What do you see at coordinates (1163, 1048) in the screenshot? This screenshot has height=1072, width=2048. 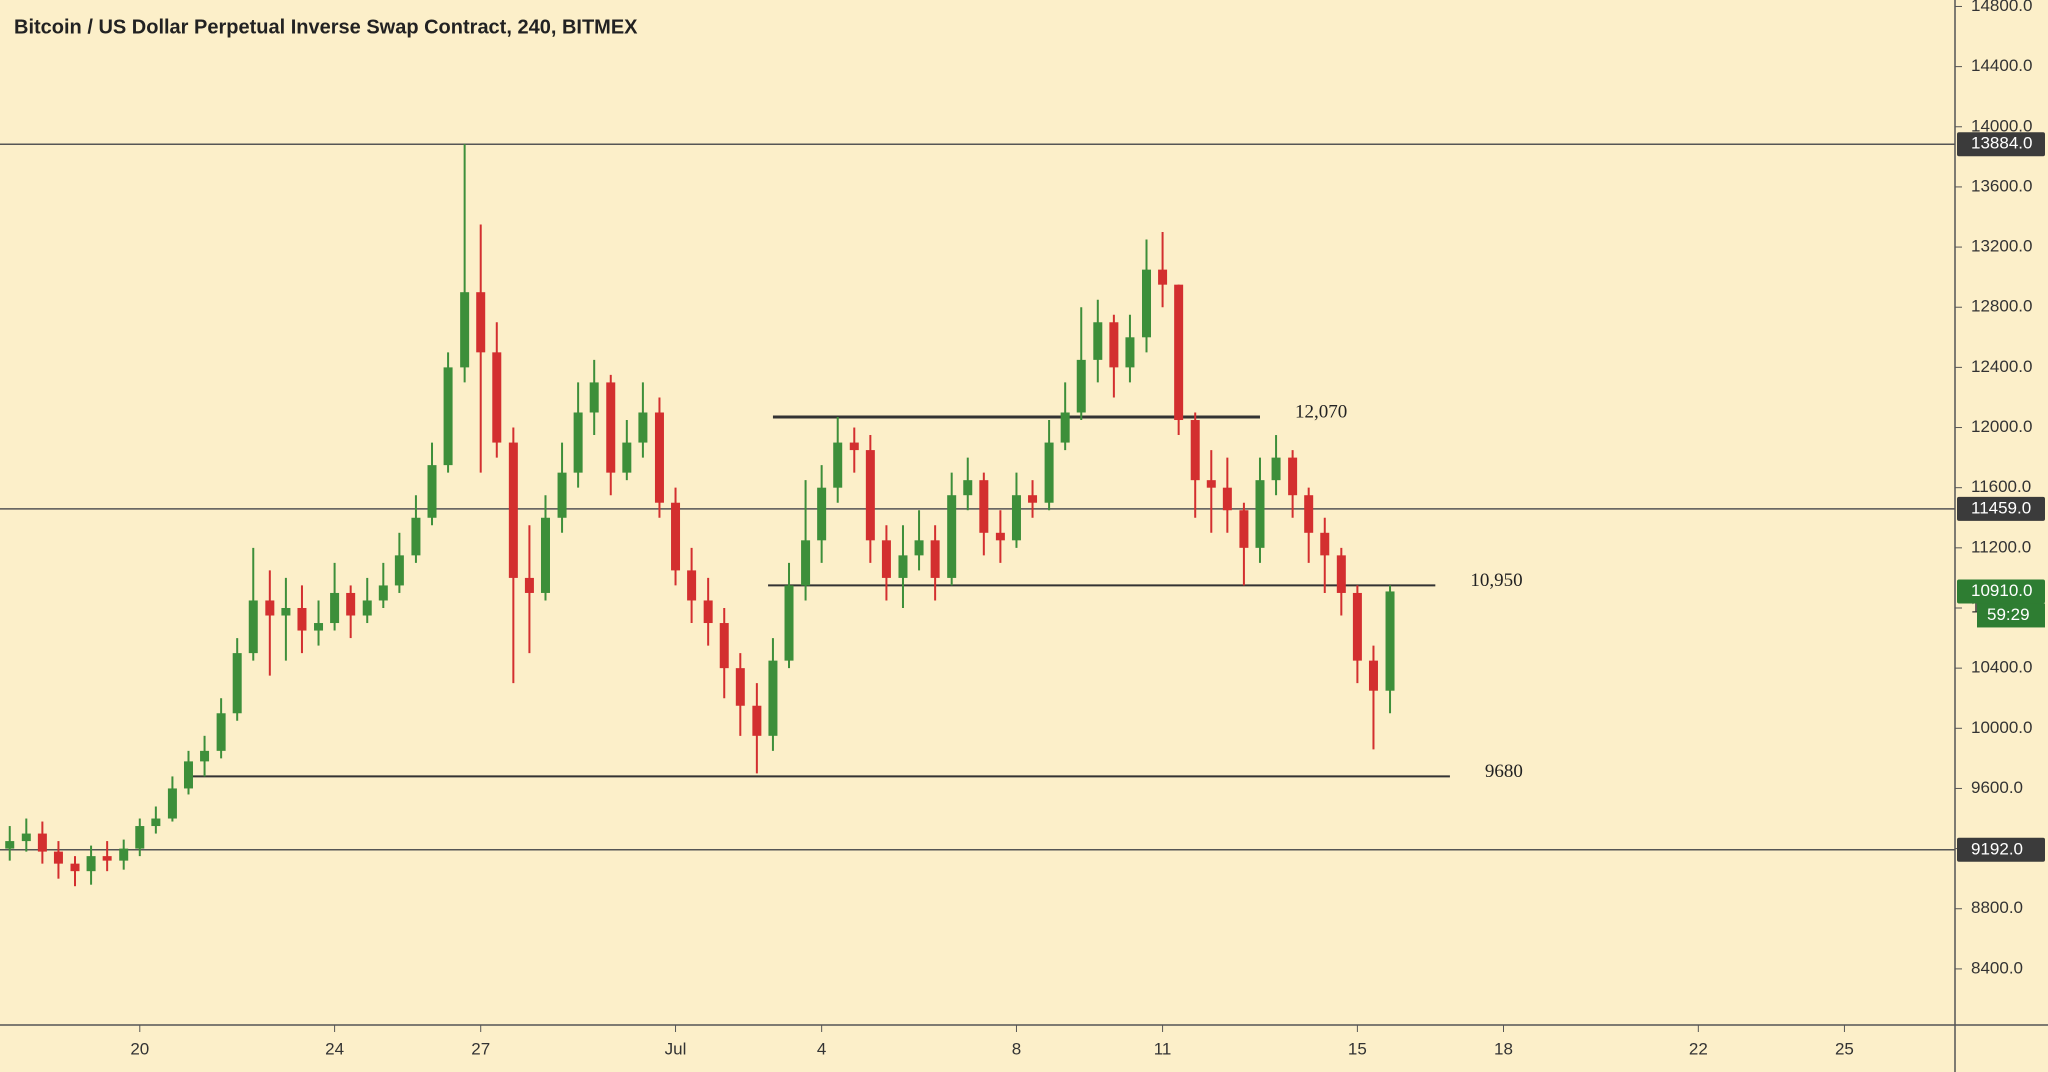 I see `x-tick-label: 11` at bounding box center [1163, 1048].